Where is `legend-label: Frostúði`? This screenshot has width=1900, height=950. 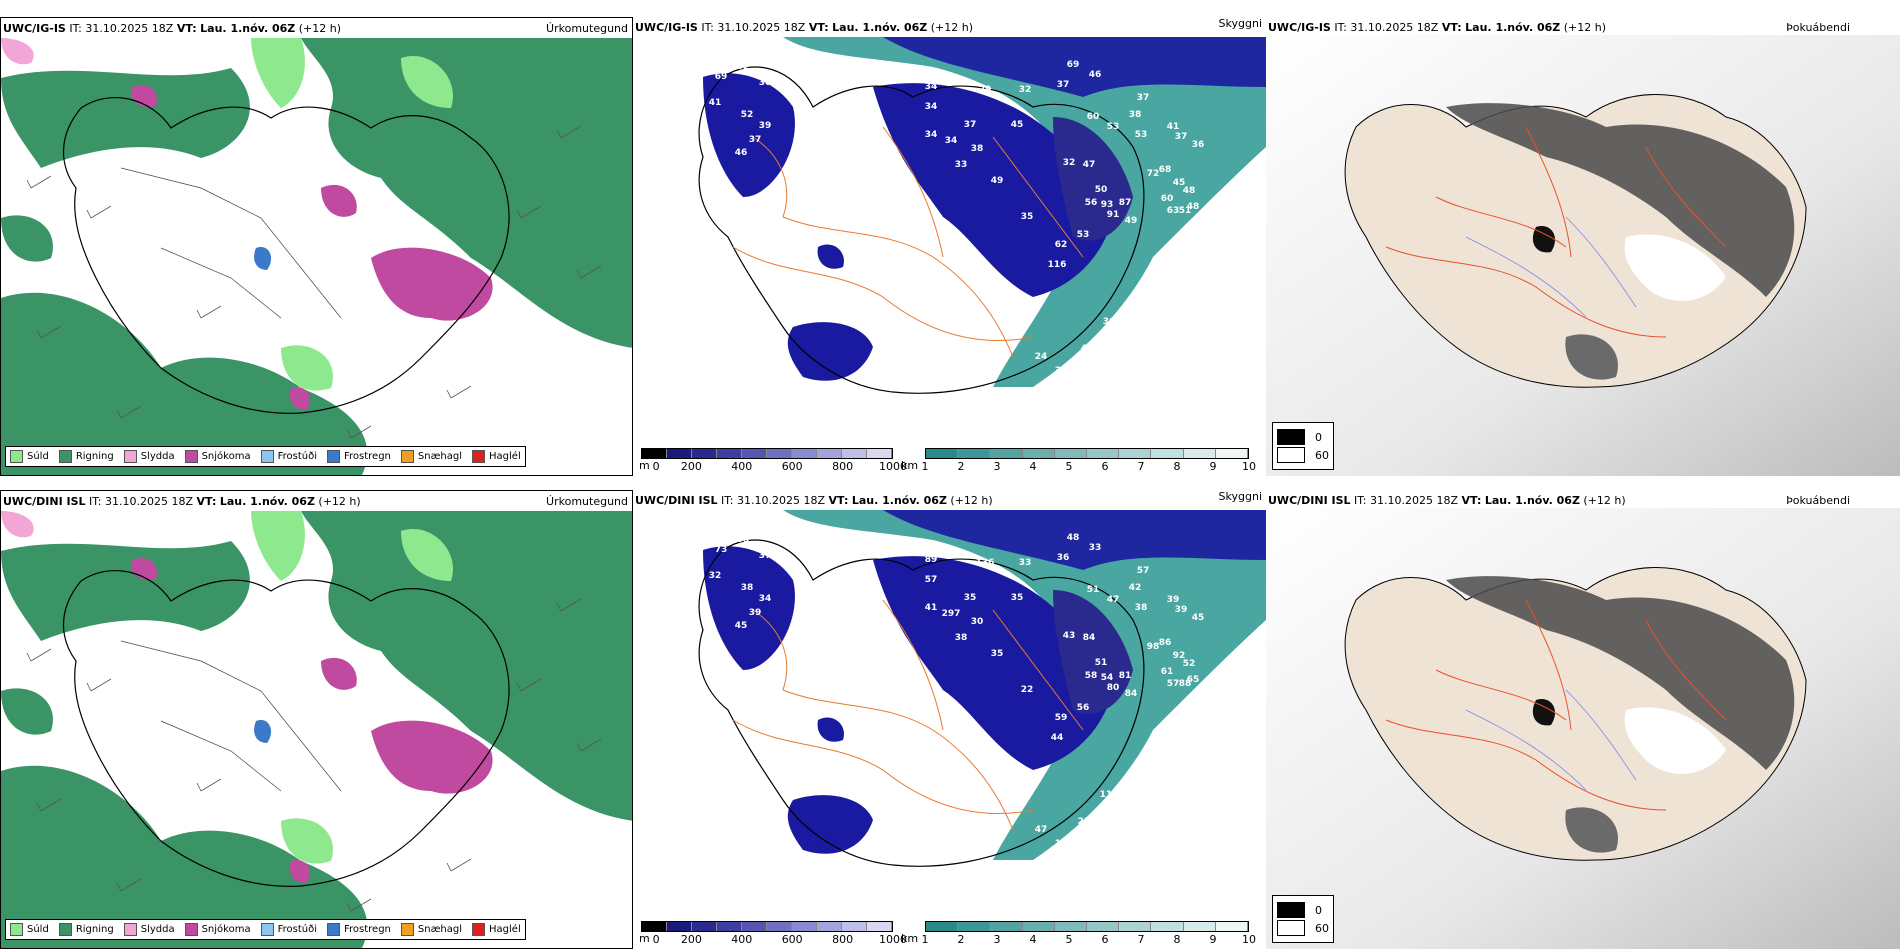 legend-label: Frostúði is located at coordinates (297, 456).